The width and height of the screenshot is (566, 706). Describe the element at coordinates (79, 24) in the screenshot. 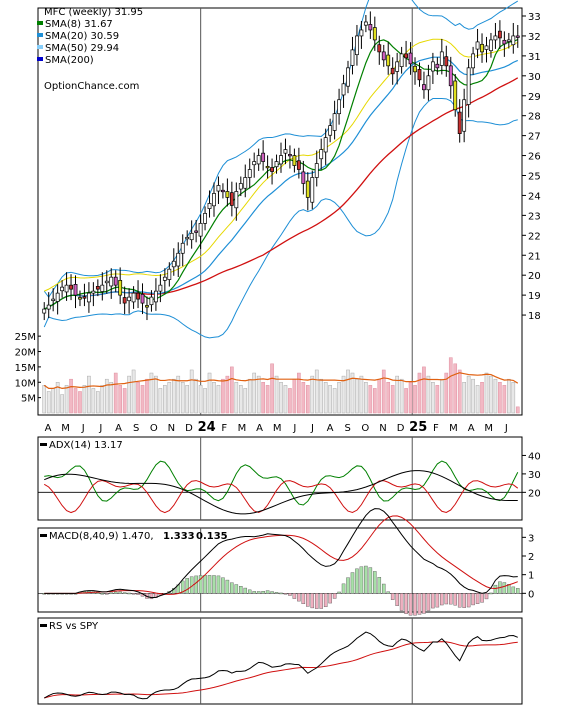

I see `legend-entry: SMA(8) 31.67` at that location.